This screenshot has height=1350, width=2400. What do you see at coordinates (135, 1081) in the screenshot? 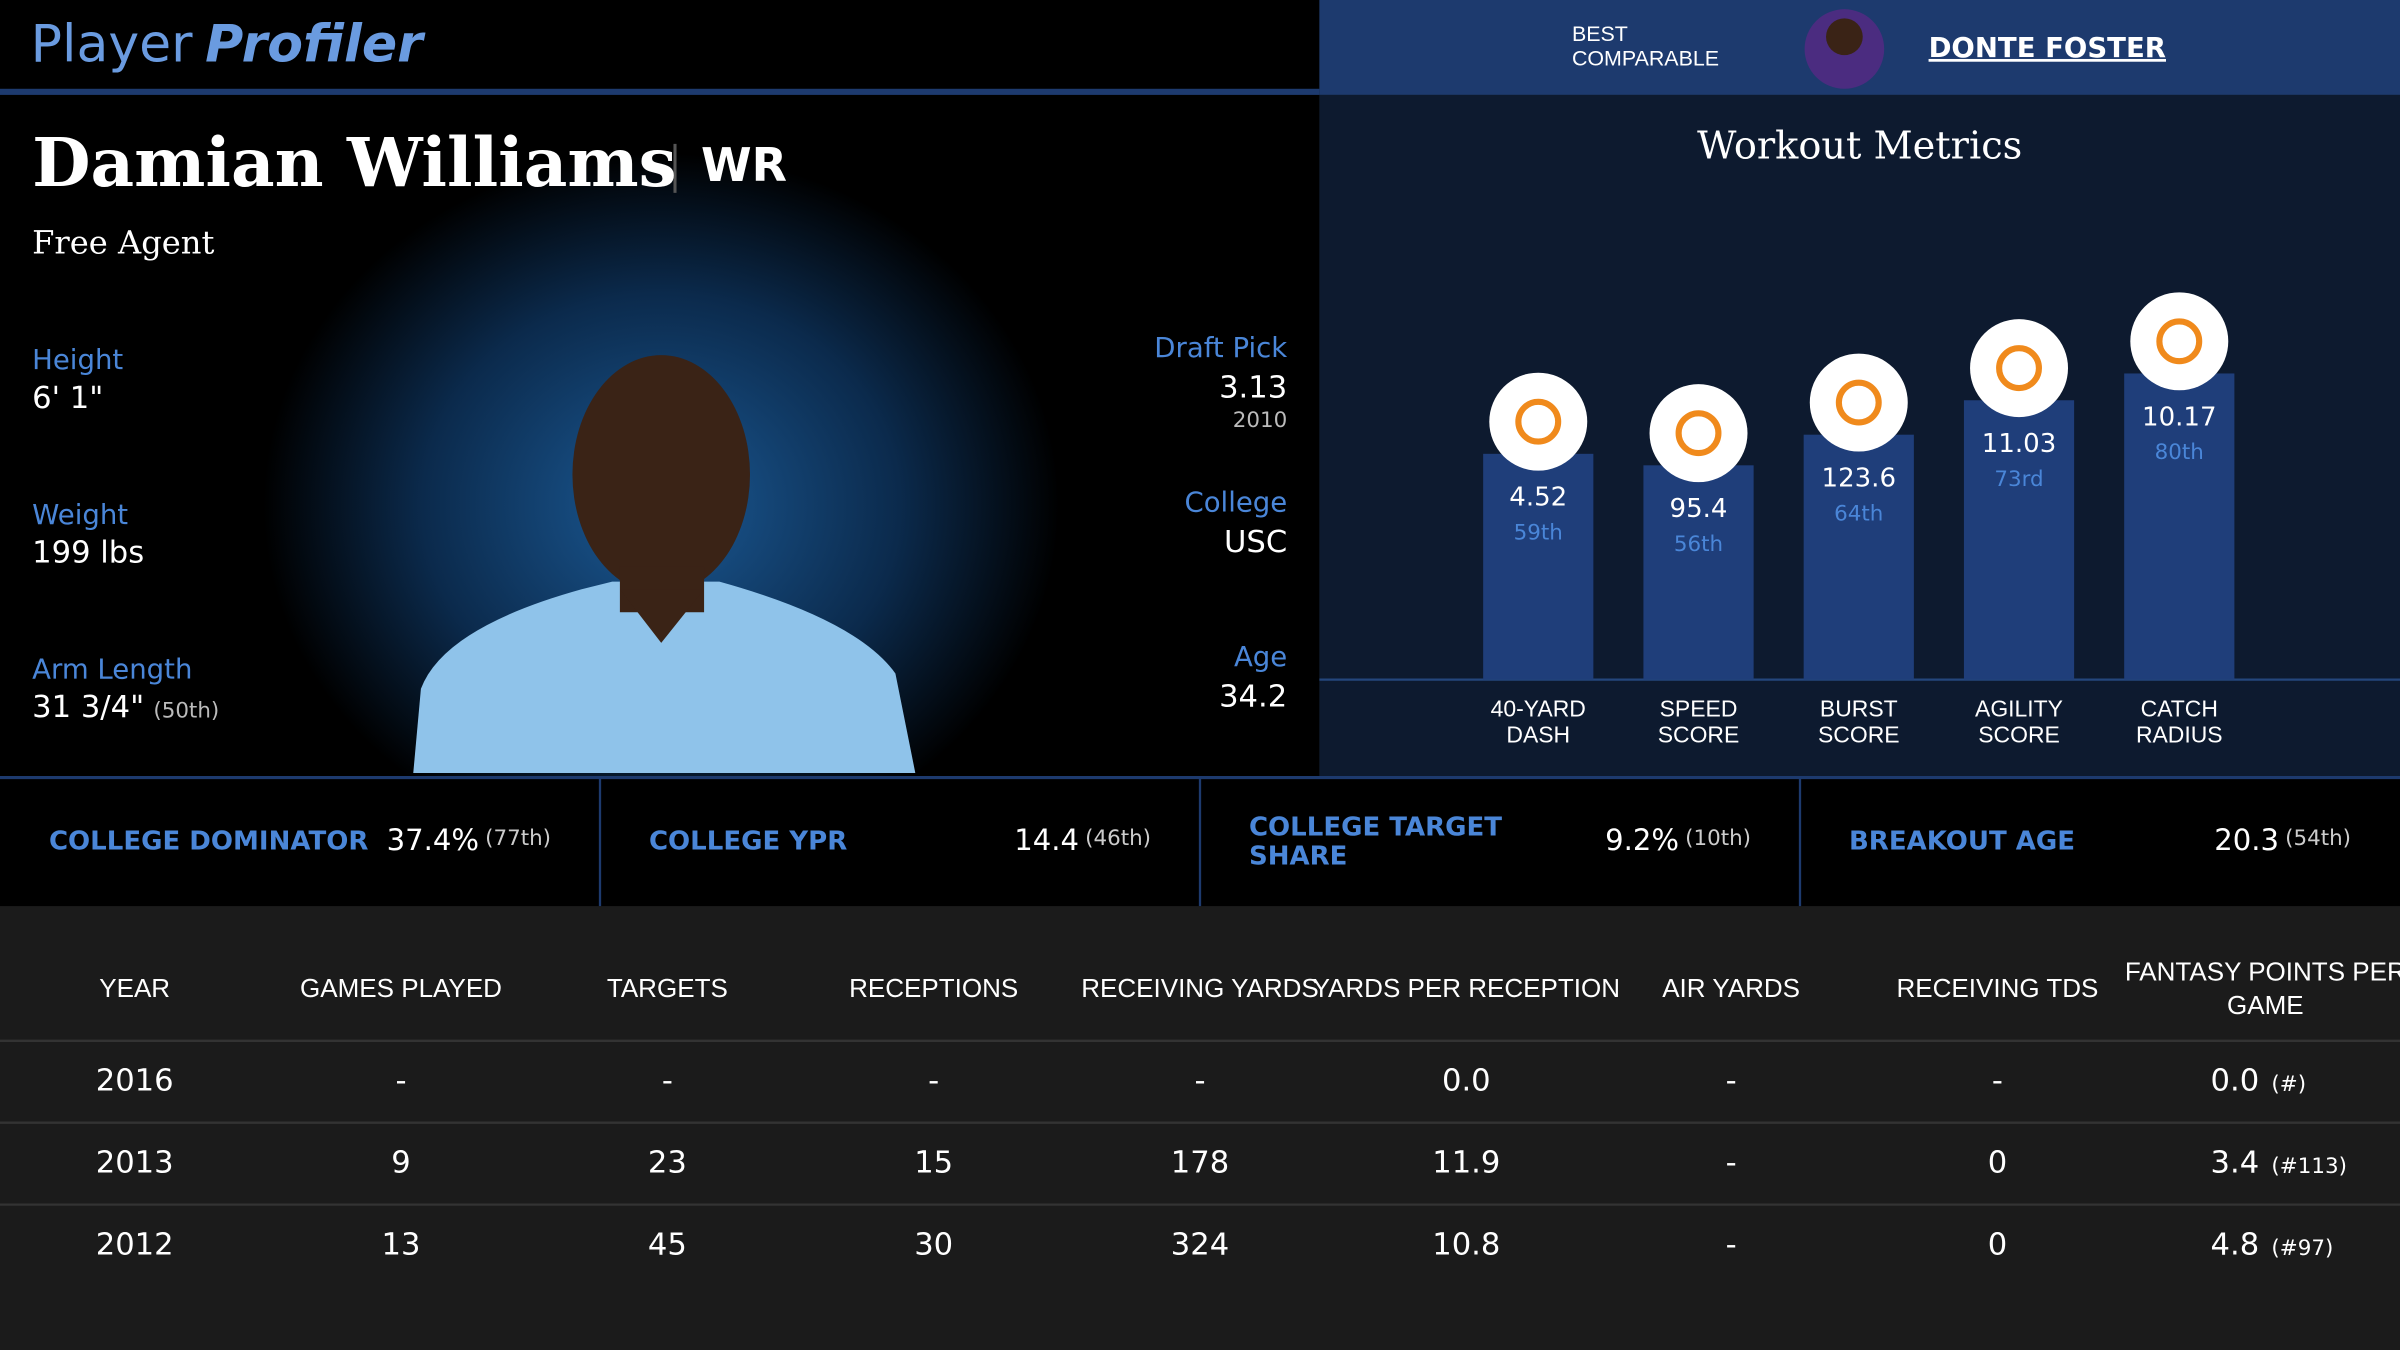
I see `table-cell: 2016` at bounding box center [135, 1081].